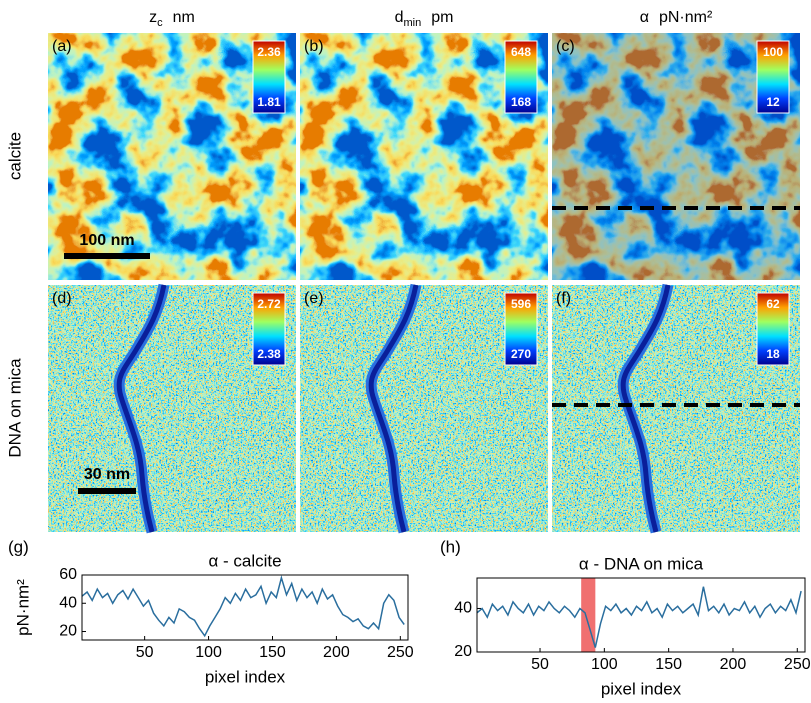 The width and height of the screenshot is (811, 703). Describe the element at coordinates (269, 52) in the screenshot. I see `colorbar-max: 2.36` at that location.